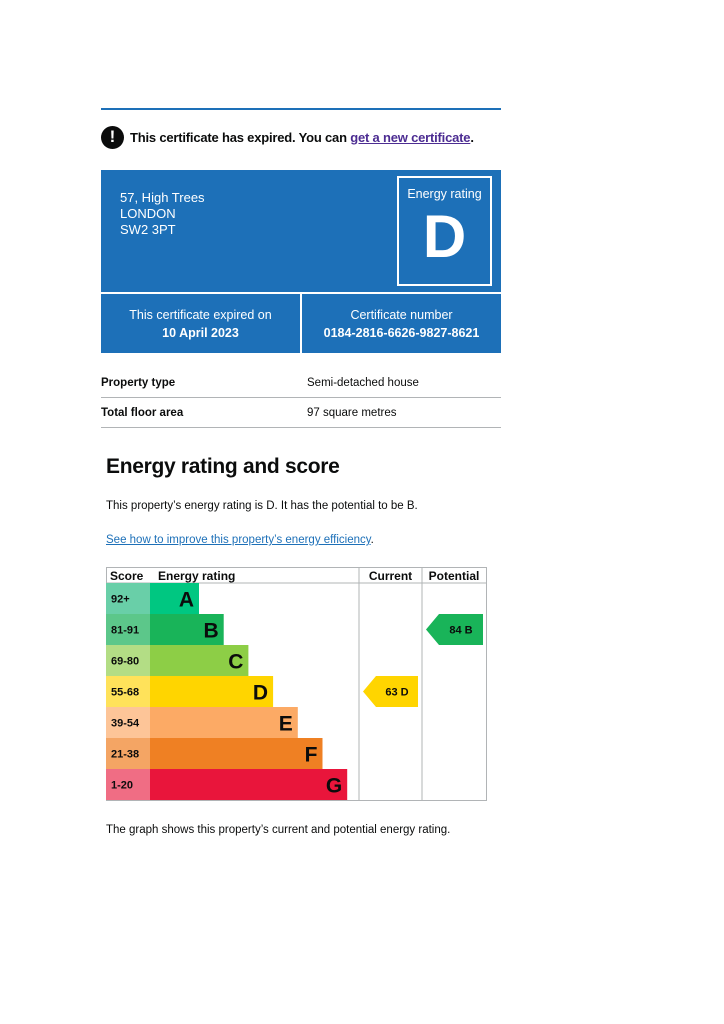  What do you see at coordinates (301, 413) in the screenshot?
I see `table-row: Total floor area 97 square metres` at bounding box center [301, 413].